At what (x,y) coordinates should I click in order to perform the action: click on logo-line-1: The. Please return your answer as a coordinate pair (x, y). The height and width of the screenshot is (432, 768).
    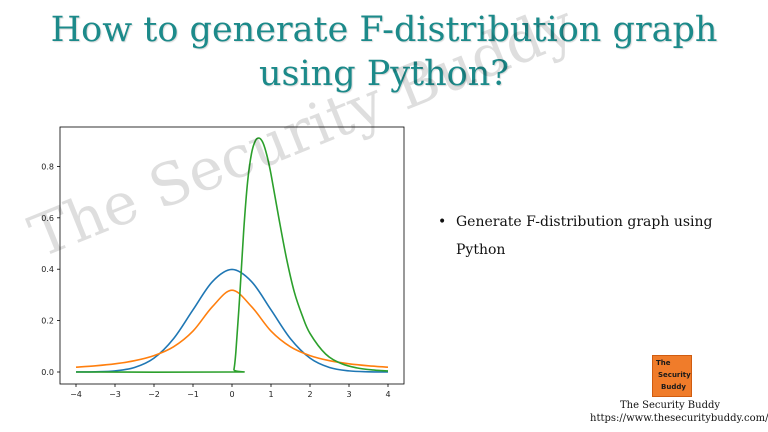
    Looking at the image, I should click on (663, 363).